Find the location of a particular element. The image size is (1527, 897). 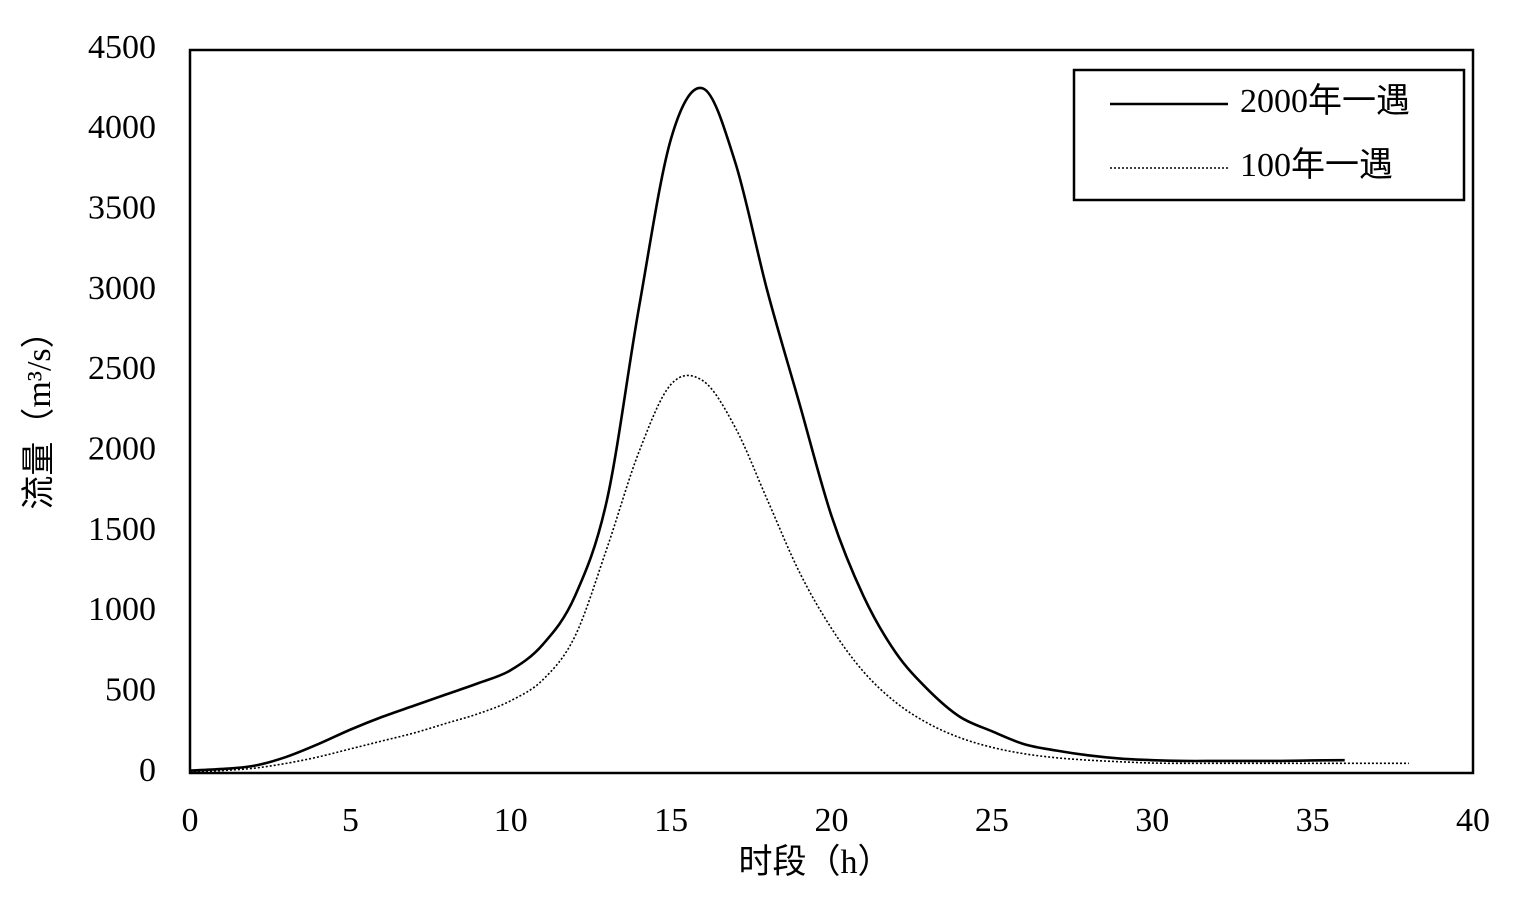

y-tick-label: 500 is located at coordinates (130, 689).